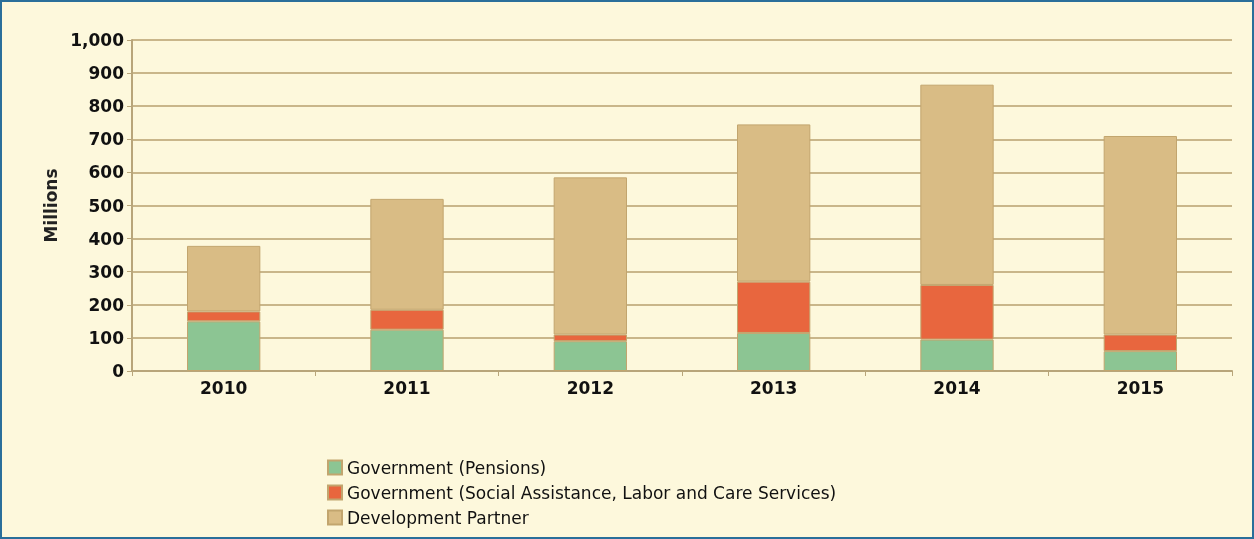 The height and width of the screenshot is (539, 1254). Describe the element at coordinates (106, 205) in the screenshot. I see `y-tick-label: 500` at that location.